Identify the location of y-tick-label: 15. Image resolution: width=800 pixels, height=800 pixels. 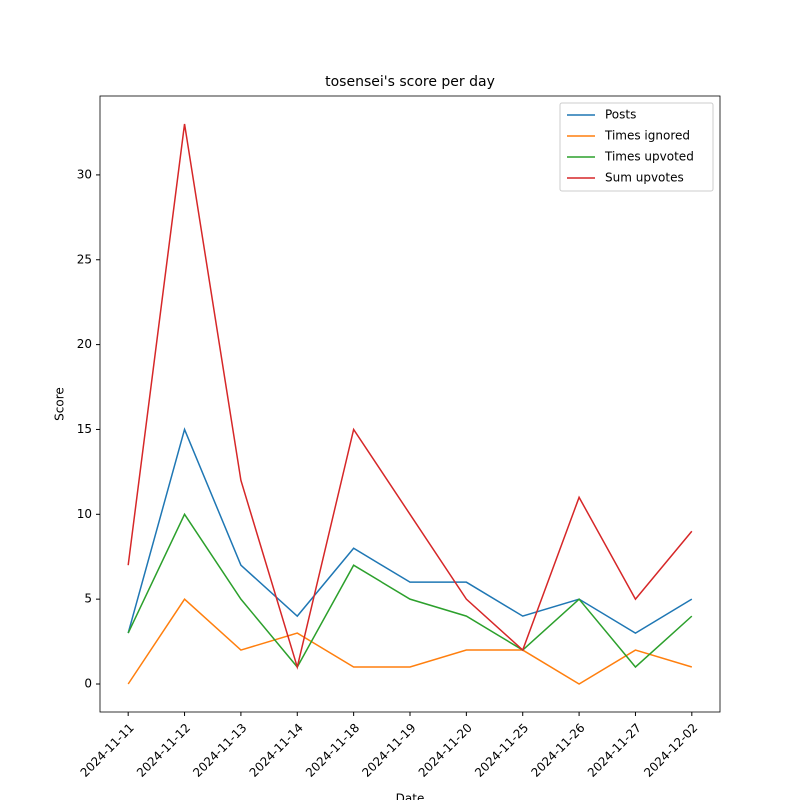
(84, 429).